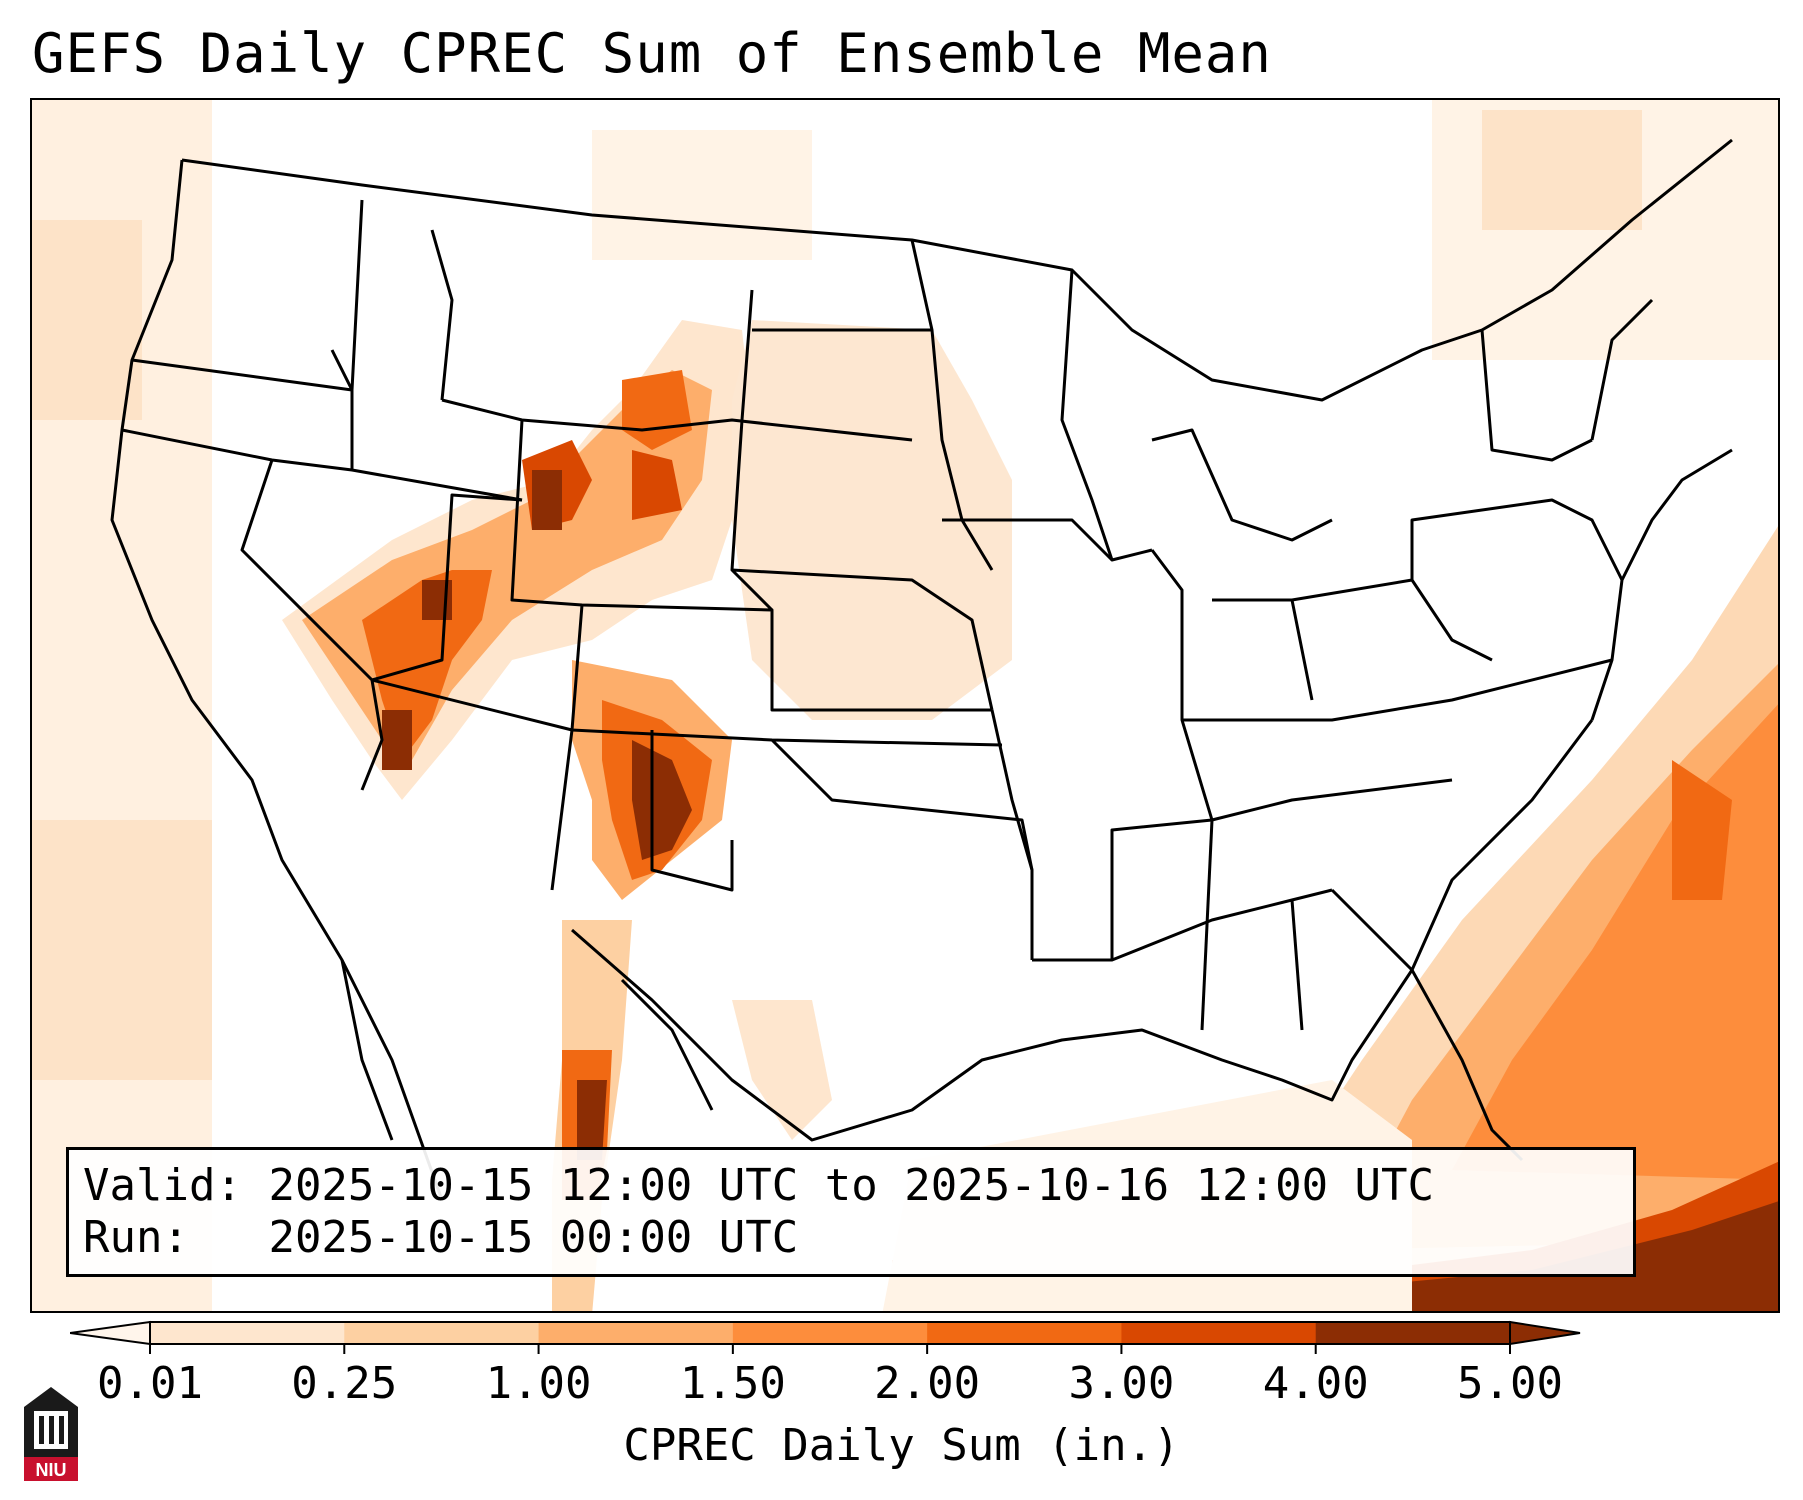 Image resolution: width=1803 pixels, height=1500 pixels. Describe the element at coordinates (136, 1237) in the screenshot. I see `run-label: Run:` at that location.